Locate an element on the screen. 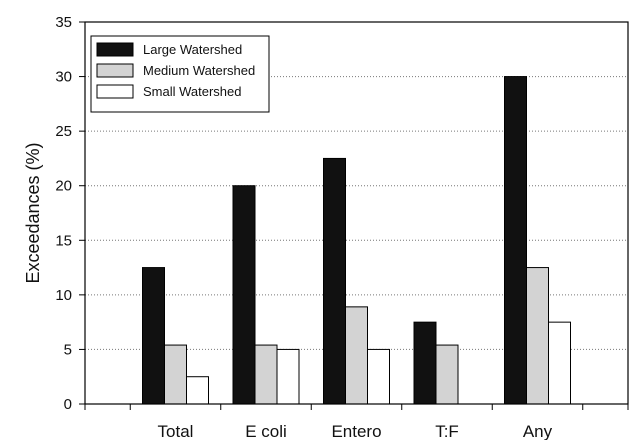  y-tick-label: 10 is located at coordinates (63, 295).